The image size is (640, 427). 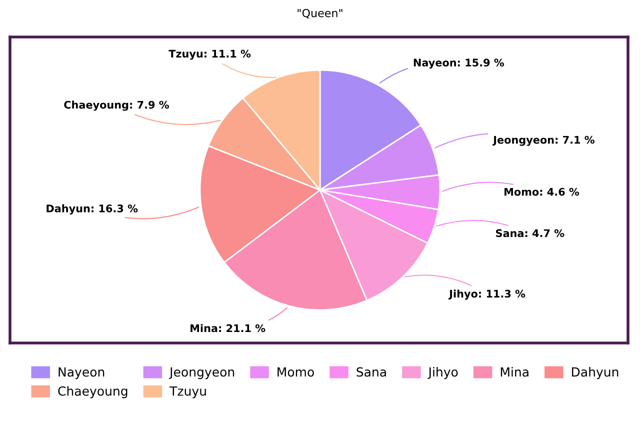 I want to click on data-label: Jeongyeon: 7.1 %, so click(x=543, y=141).